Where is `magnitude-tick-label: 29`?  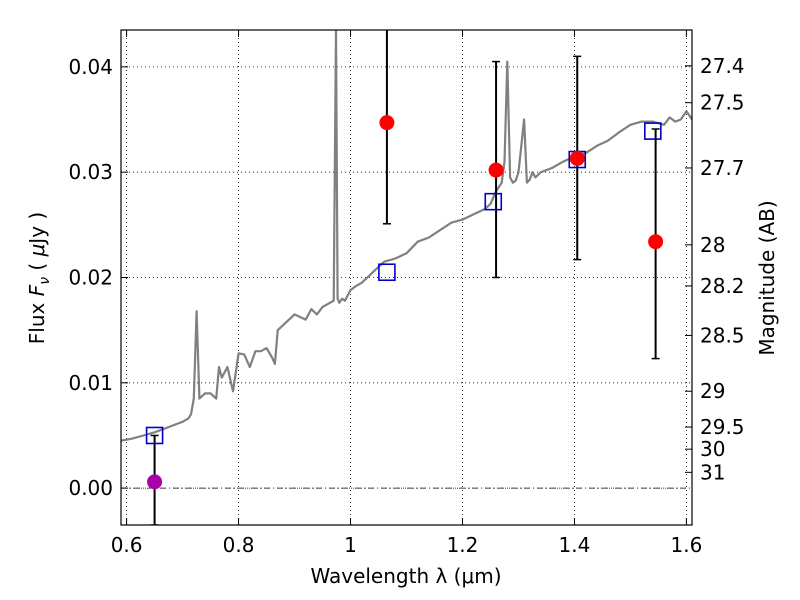 magnitude-tick-label: 29 is located at coordinates (712, 391).